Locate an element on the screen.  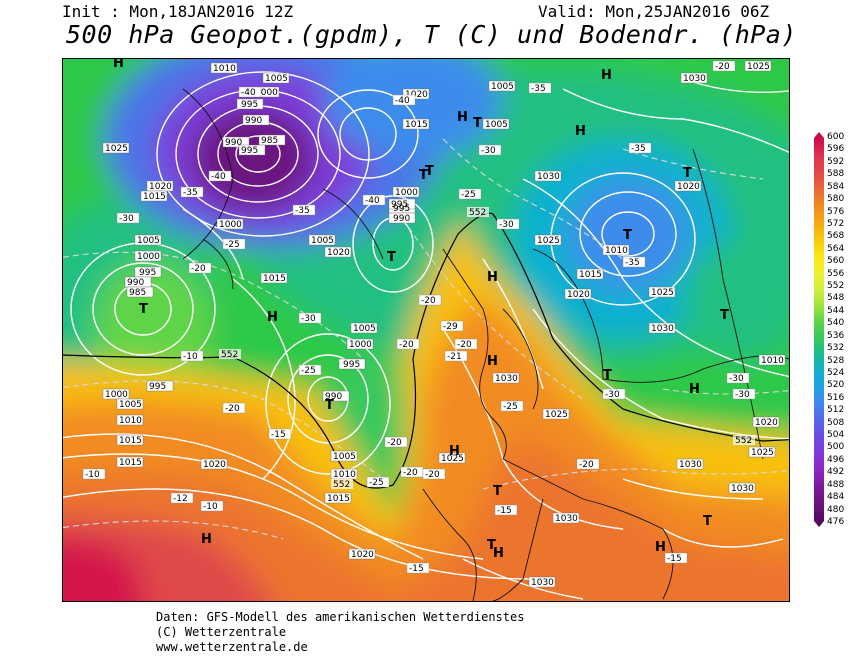
legend-label: 588 is located at coordinates (836, 174).